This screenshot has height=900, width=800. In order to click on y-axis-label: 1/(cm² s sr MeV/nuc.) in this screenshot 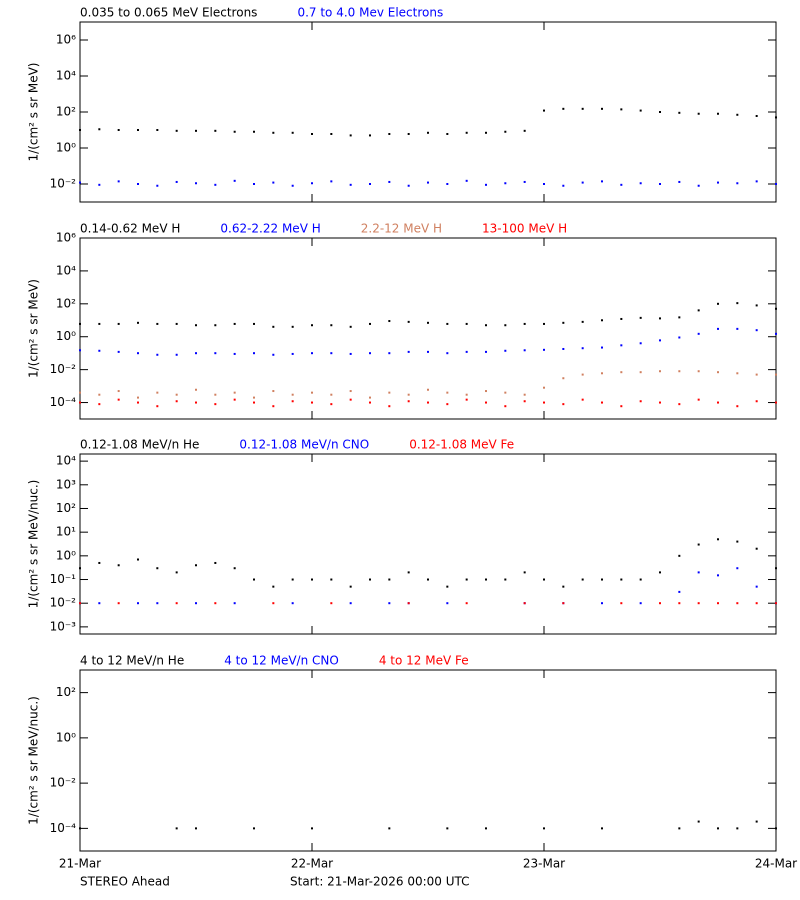, I will do `click(34, 544)`.